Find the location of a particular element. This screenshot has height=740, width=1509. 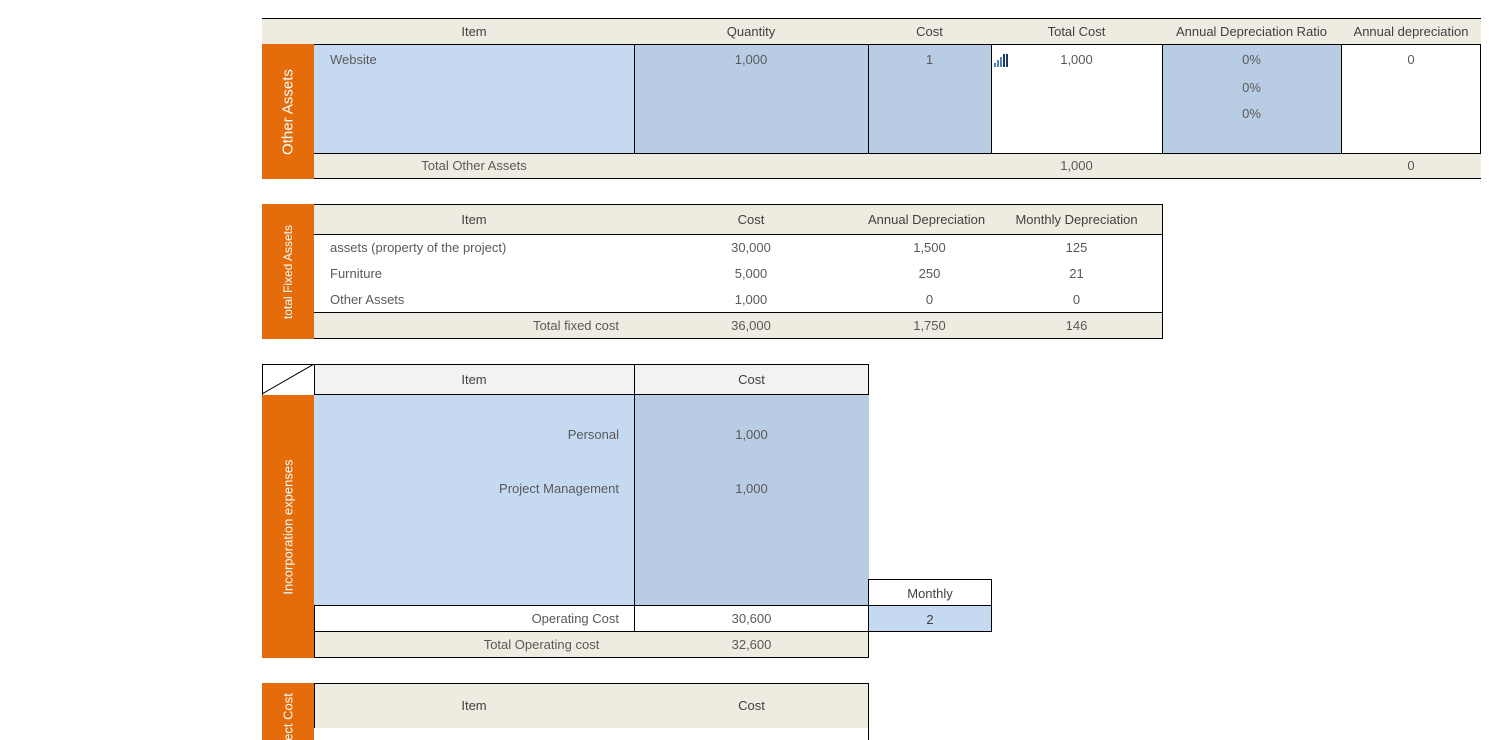

inc-header-row is located at coordinates (591, 379).